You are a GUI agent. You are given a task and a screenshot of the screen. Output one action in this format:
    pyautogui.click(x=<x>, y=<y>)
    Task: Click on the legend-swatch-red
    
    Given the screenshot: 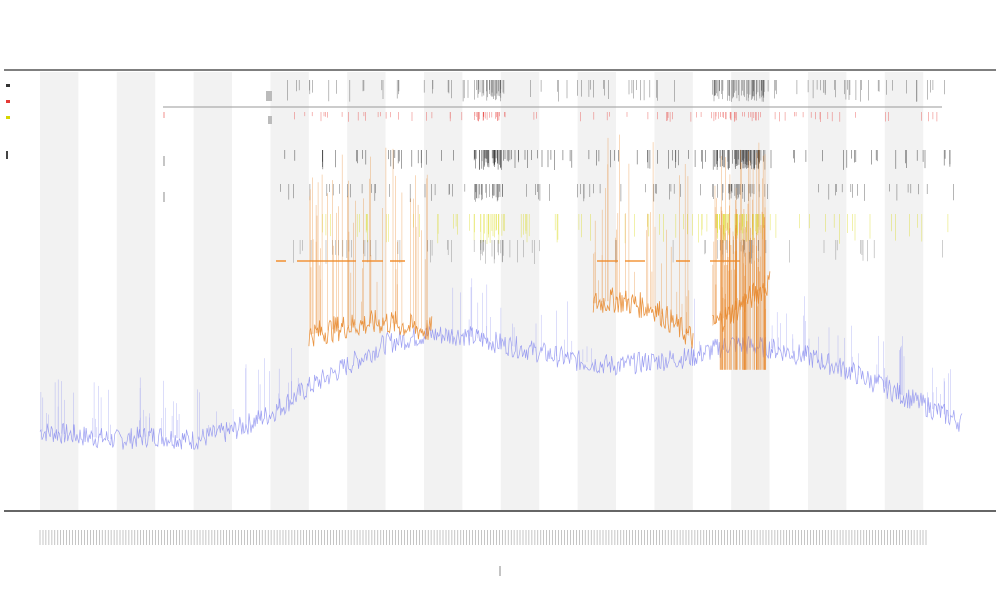 What is the action you would take?
    pyautogui.click(x=8, y=101)
    